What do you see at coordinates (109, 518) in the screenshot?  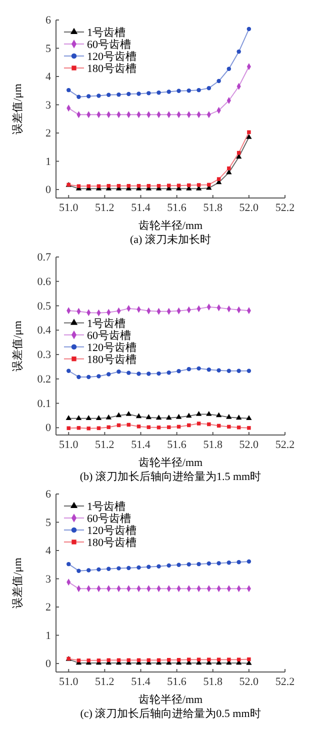 I see `legend-label: 60号齿槽` at bounding box center [109, 518].